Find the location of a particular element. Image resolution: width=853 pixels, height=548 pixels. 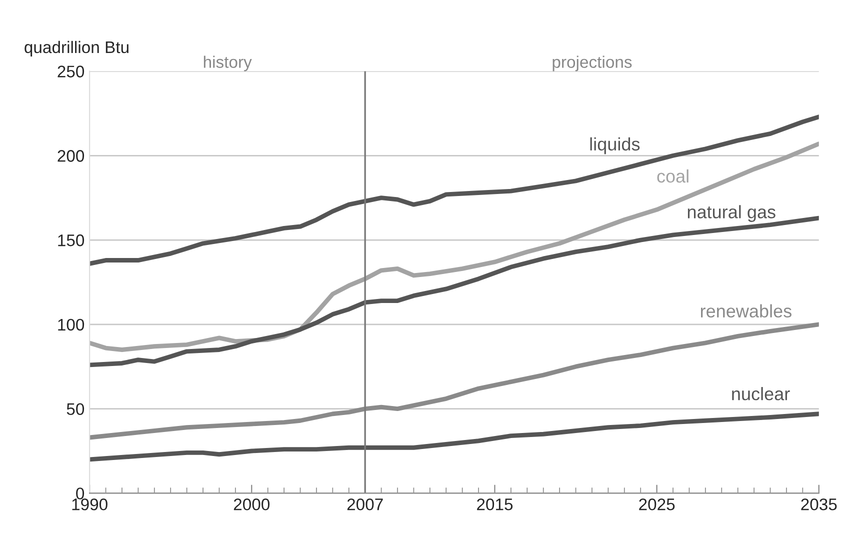

y-tick-label: 100 is located at coordinates (71, 324).